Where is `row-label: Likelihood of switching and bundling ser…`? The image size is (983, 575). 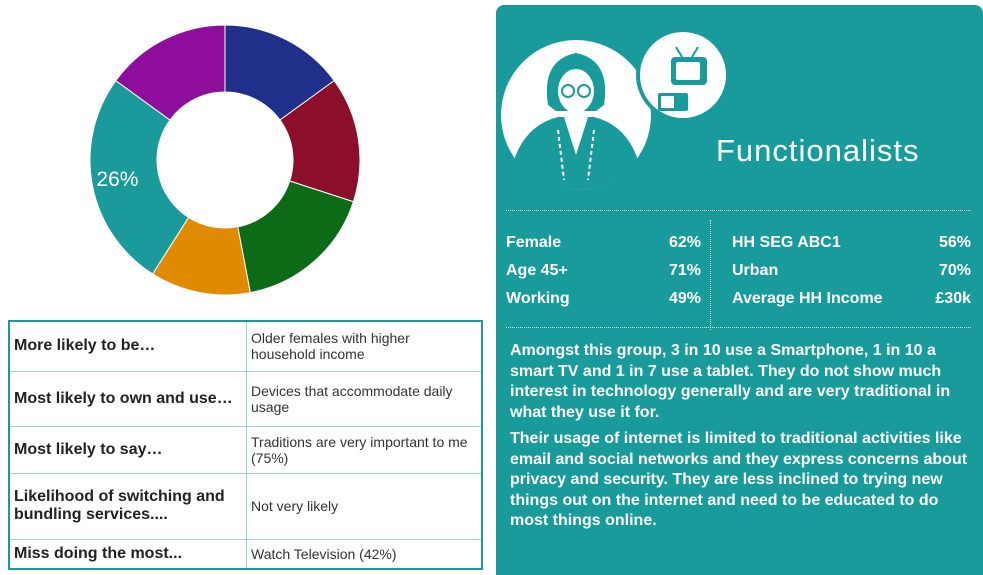
row-label: Likelihood of switching and bundling ser… is located at coordinates (127, 506).